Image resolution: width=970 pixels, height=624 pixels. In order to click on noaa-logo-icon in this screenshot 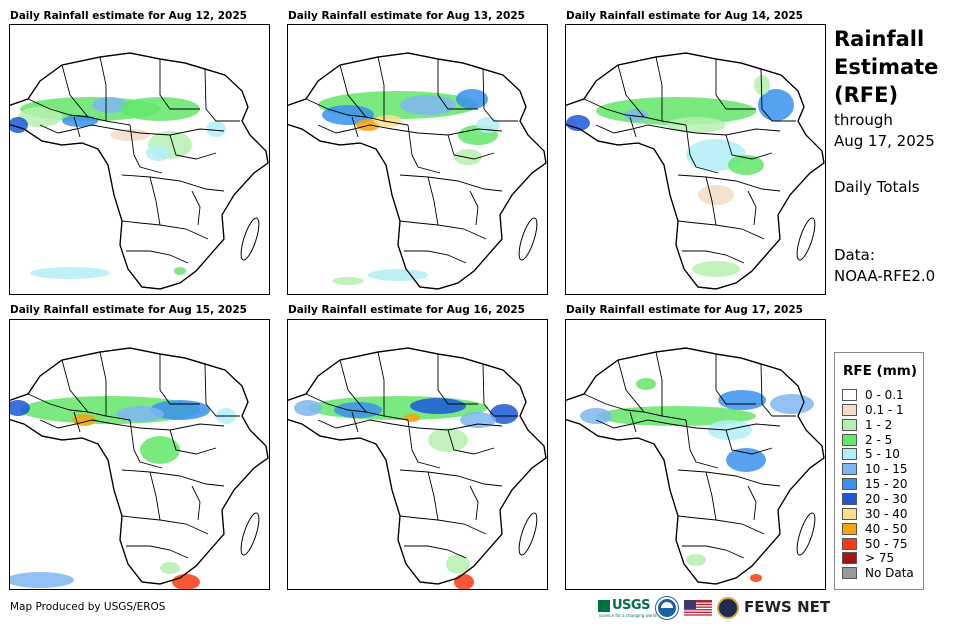, I will do `click(667, 608)`.